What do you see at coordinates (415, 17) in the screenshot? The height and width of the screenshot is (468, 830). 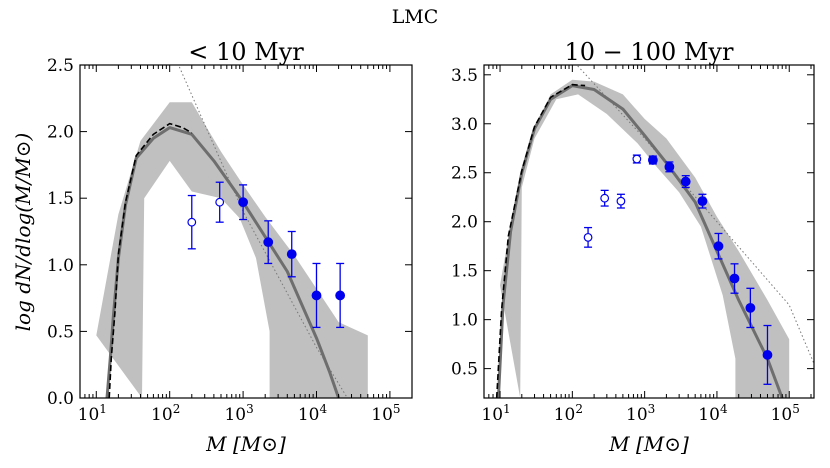 I see `figure-suptitle: LMC` at bounding box center [415, 17].